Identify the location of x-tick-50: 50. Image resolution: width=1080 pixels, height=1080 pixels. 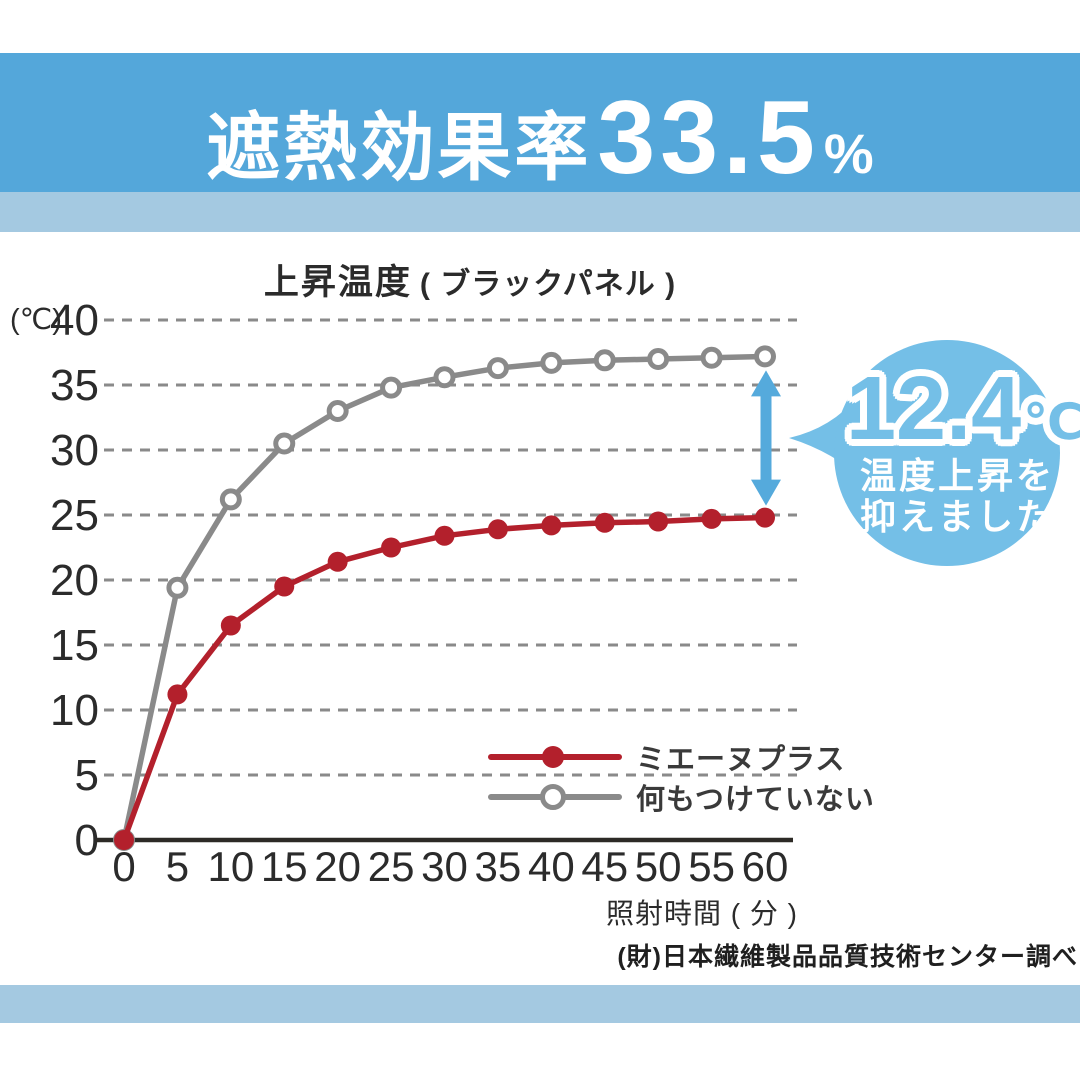
(658, 866).